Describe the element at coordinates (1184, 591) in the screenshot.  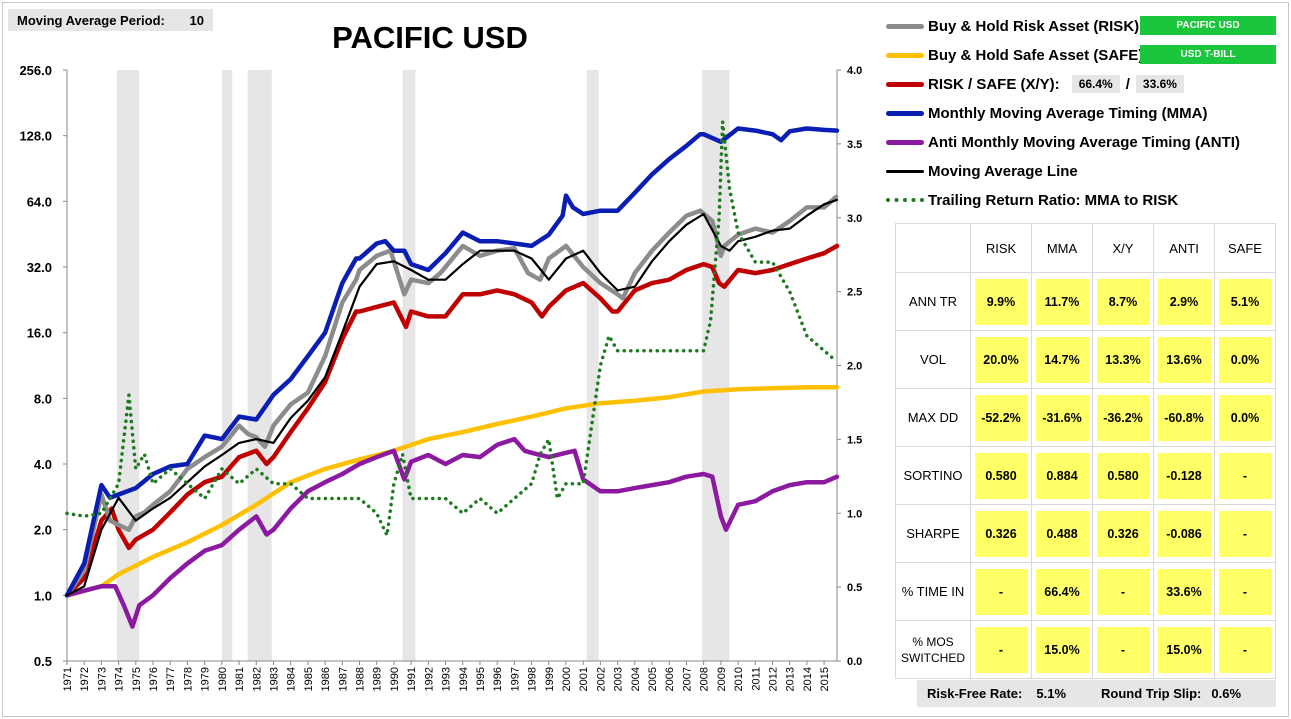
I see `stats-cell-container: 33.6%` at that location.